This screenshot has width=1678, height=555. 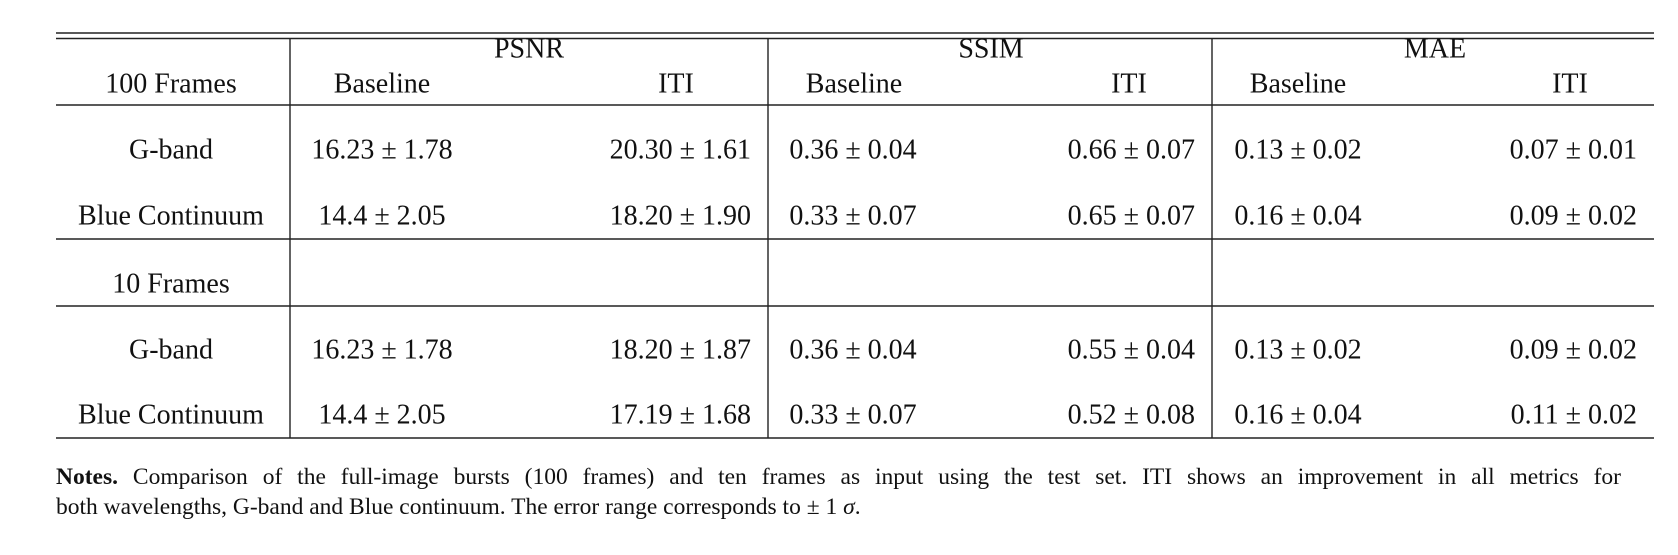 I want to click on cell: 18.20 ± 1.87, so click(x=680, y=349).